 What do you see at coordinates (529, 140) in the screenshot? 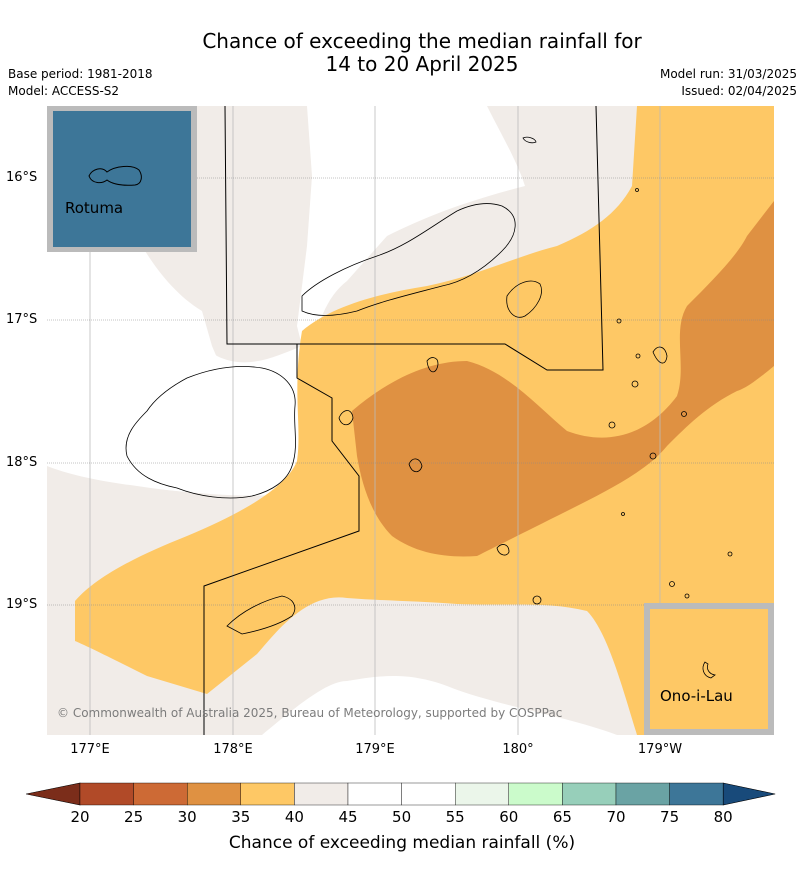
I see `island-rotuma-small` at bounding box center [529, 140].